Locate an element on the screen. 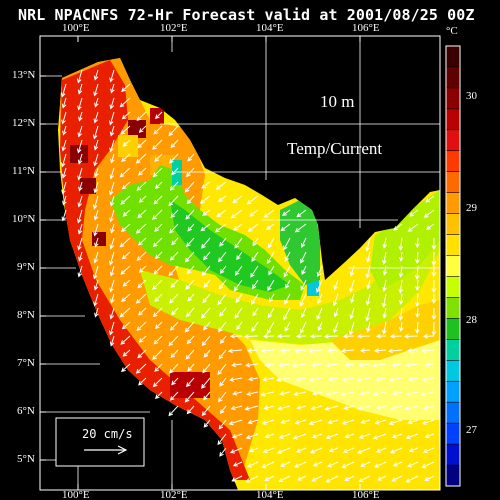  scale-label: 20 cm/s is located at coordinates (107, 434).